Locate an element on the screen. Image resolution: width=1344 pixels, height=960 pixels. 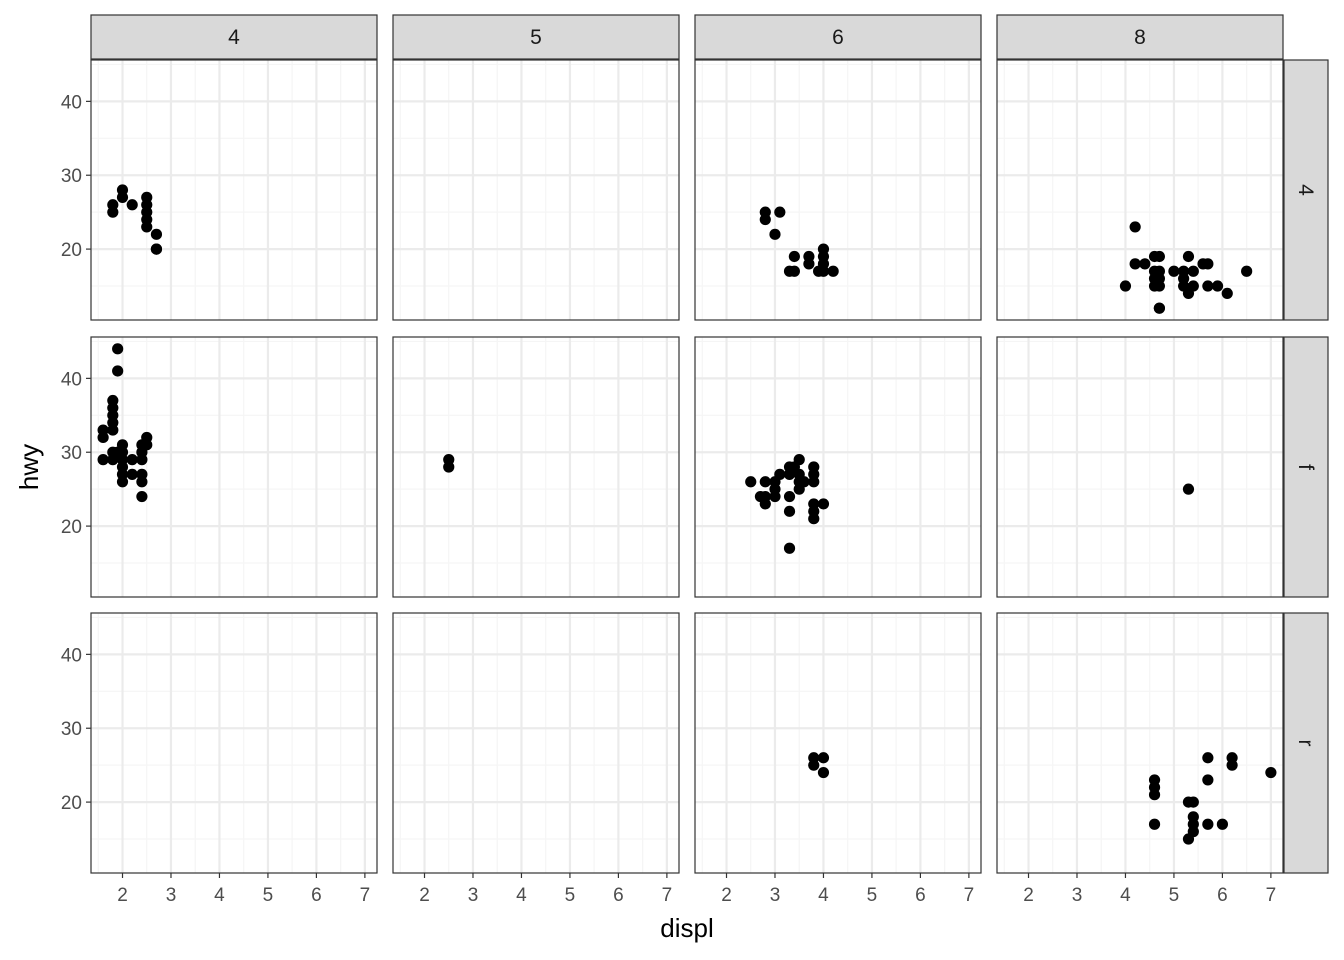
y-axis-row-4: 20 30 40 is located at coordinates (76, 176).